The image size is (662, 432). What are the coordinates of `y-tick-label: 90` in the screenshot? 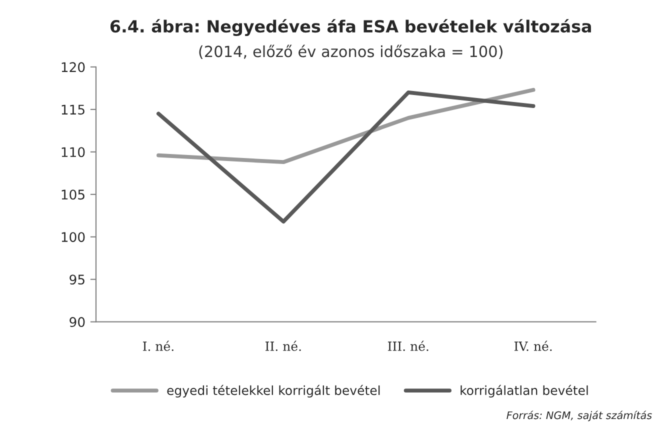 It's located at (77, 322).